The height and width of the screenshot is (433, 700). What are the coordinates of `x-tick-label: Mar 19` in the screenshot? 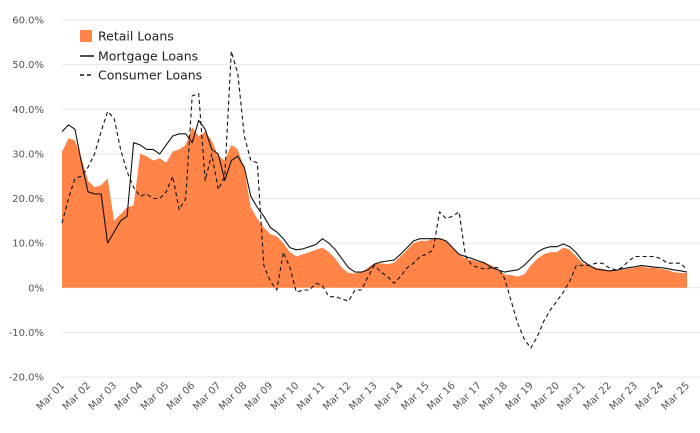 It's located at (520, 396).